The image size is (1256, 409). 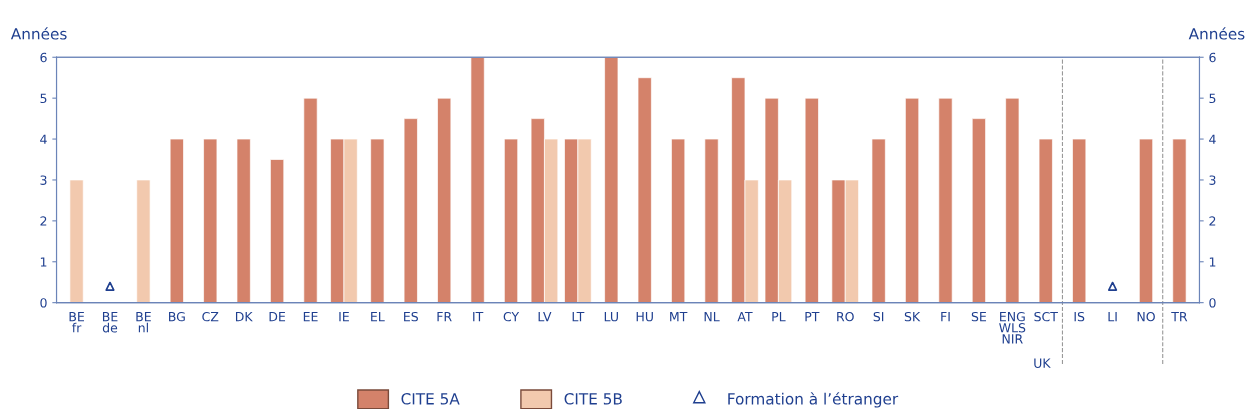 What do you see at coordinates (43, 98) in the screenshot?
I see `y-tick-label: 5` at bounding box center [43, 98].